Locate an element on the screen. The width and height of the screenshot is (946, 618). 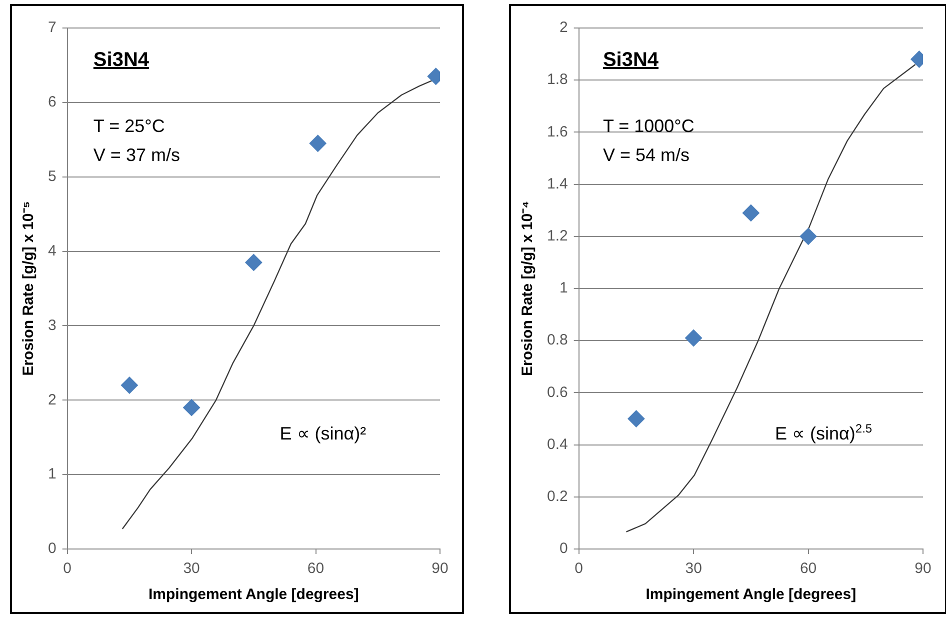
y-tick-label: 1.4 is located at coordinates (557, 183).